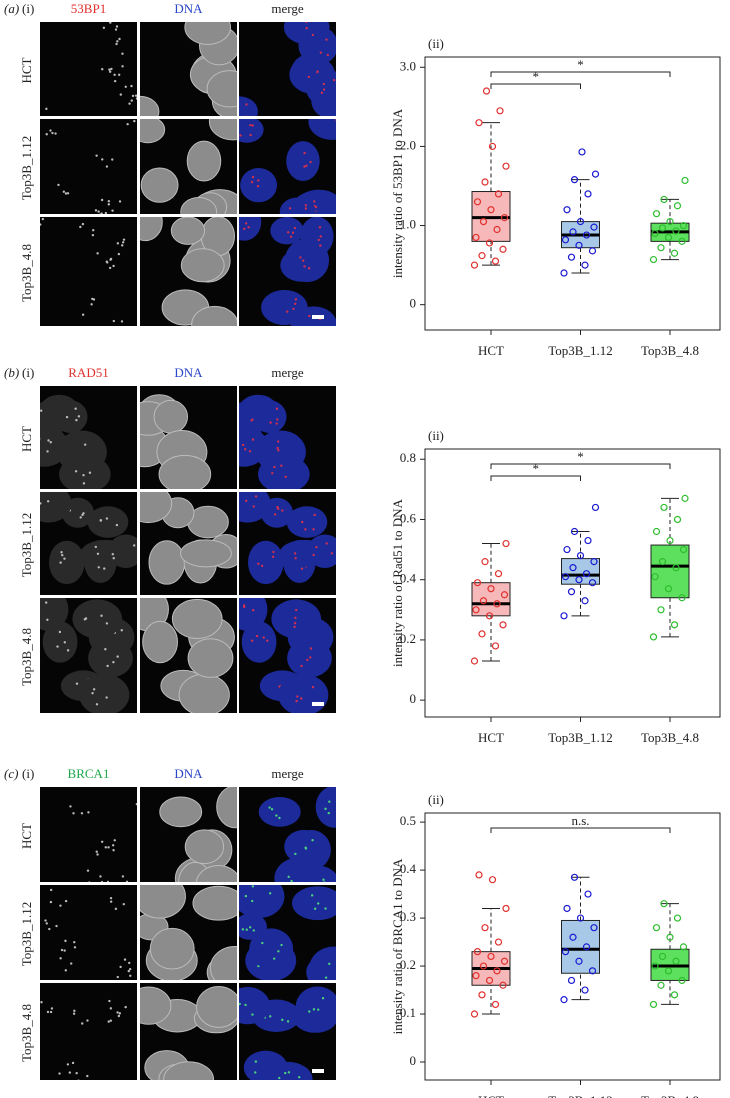 The width and height of the screenshot is (730, 1098). I want to click on significance-label: *, so click(580, 64).